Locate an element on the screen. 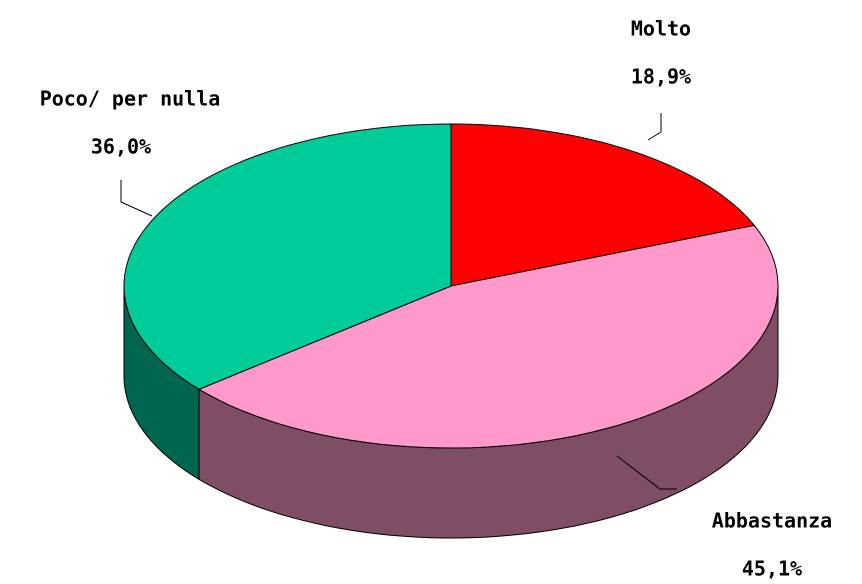  slice-label: Poco/ per nulla is located at coordinates (130, 99).